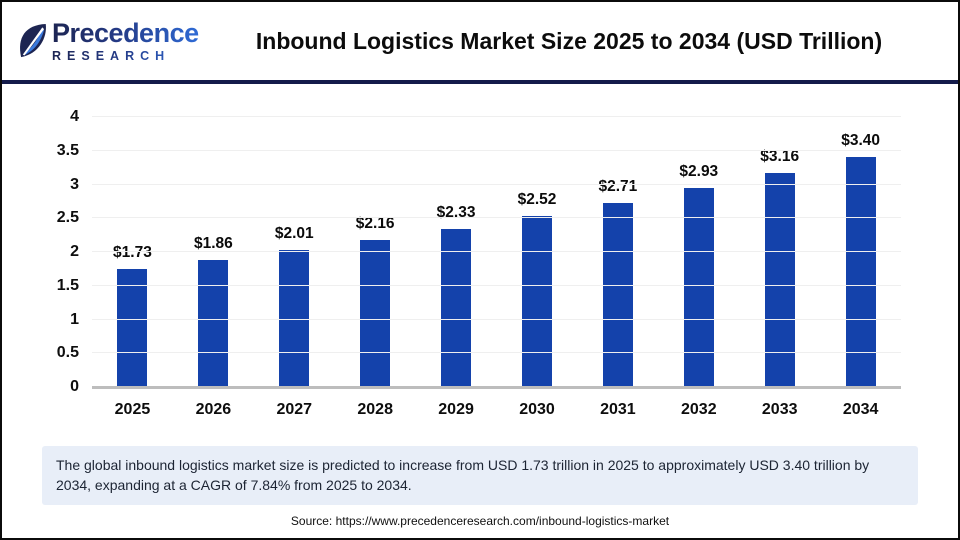  I want to click on bar-value-label: $2.16, so click(375, 224).